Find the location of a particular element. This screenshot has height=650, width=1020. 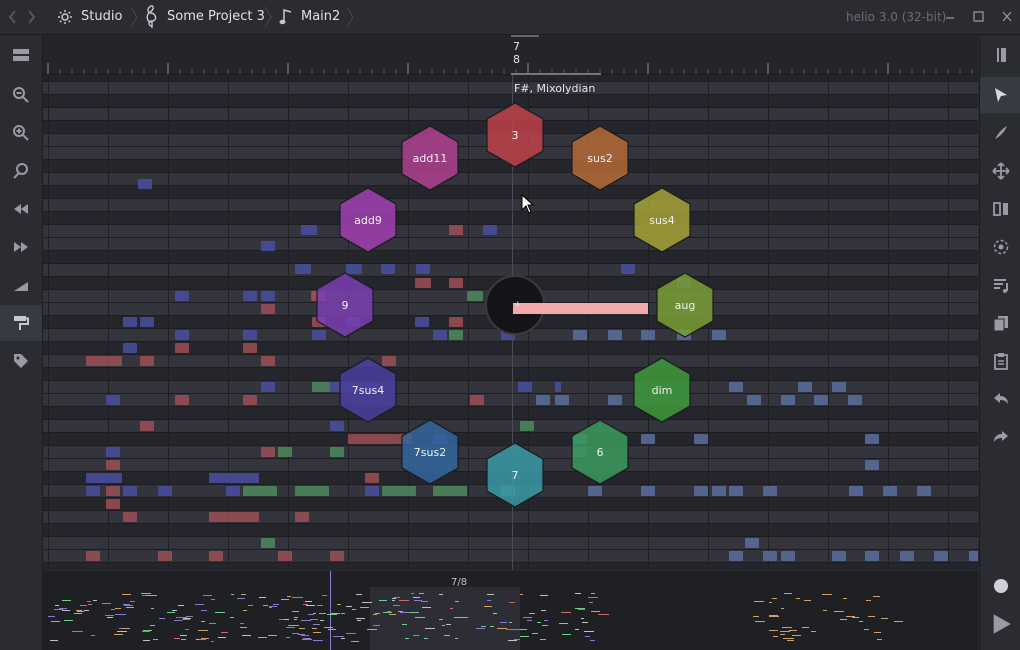

maximize-icon is located at coordinates (978, 17).